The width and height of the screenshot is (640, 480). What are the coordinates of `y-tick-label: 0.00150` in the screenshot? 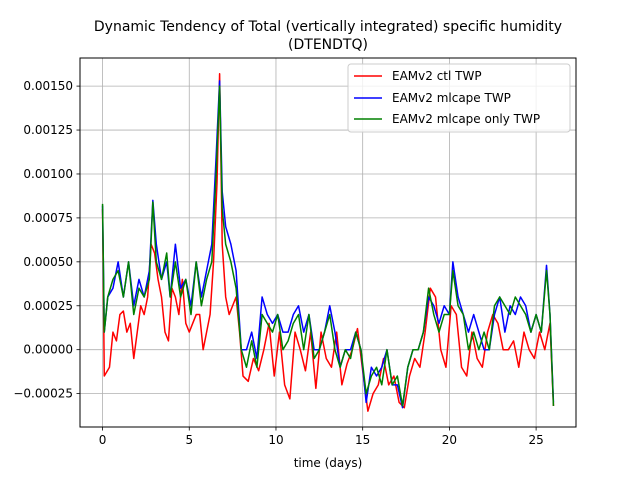 It's located at (48, 86).